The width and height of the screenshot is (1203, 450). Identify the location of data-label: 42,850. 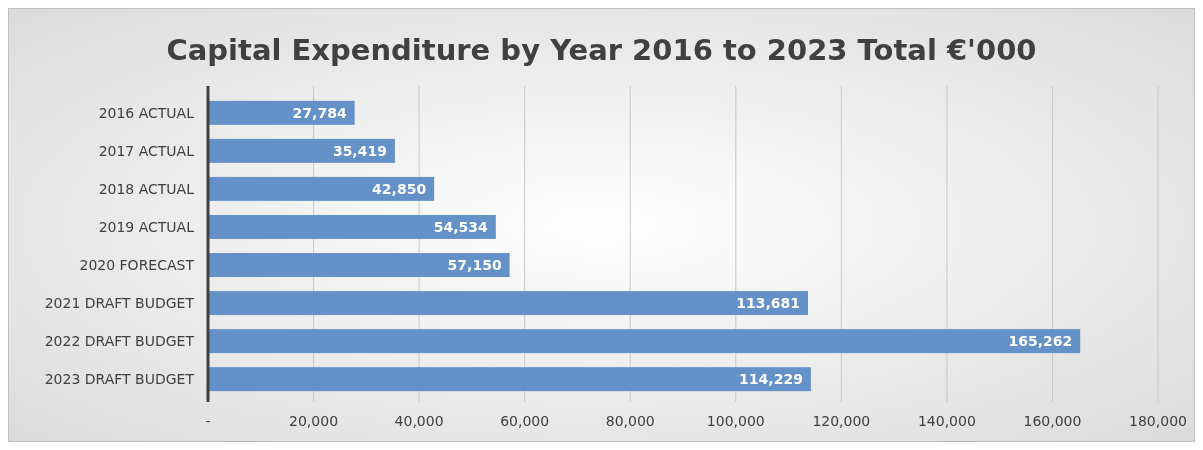
(399, 188).